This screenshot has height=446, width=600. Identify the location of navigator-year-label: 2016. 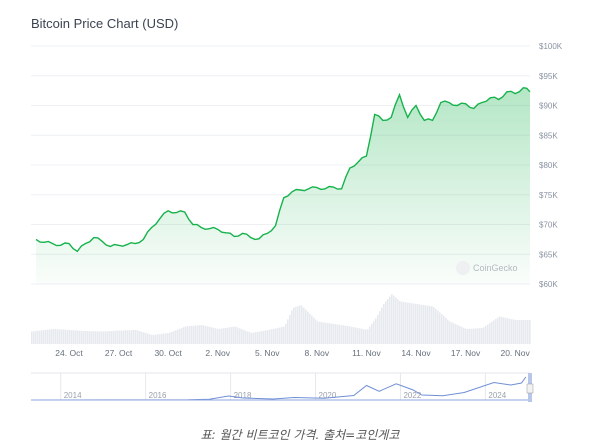
(158, 395).